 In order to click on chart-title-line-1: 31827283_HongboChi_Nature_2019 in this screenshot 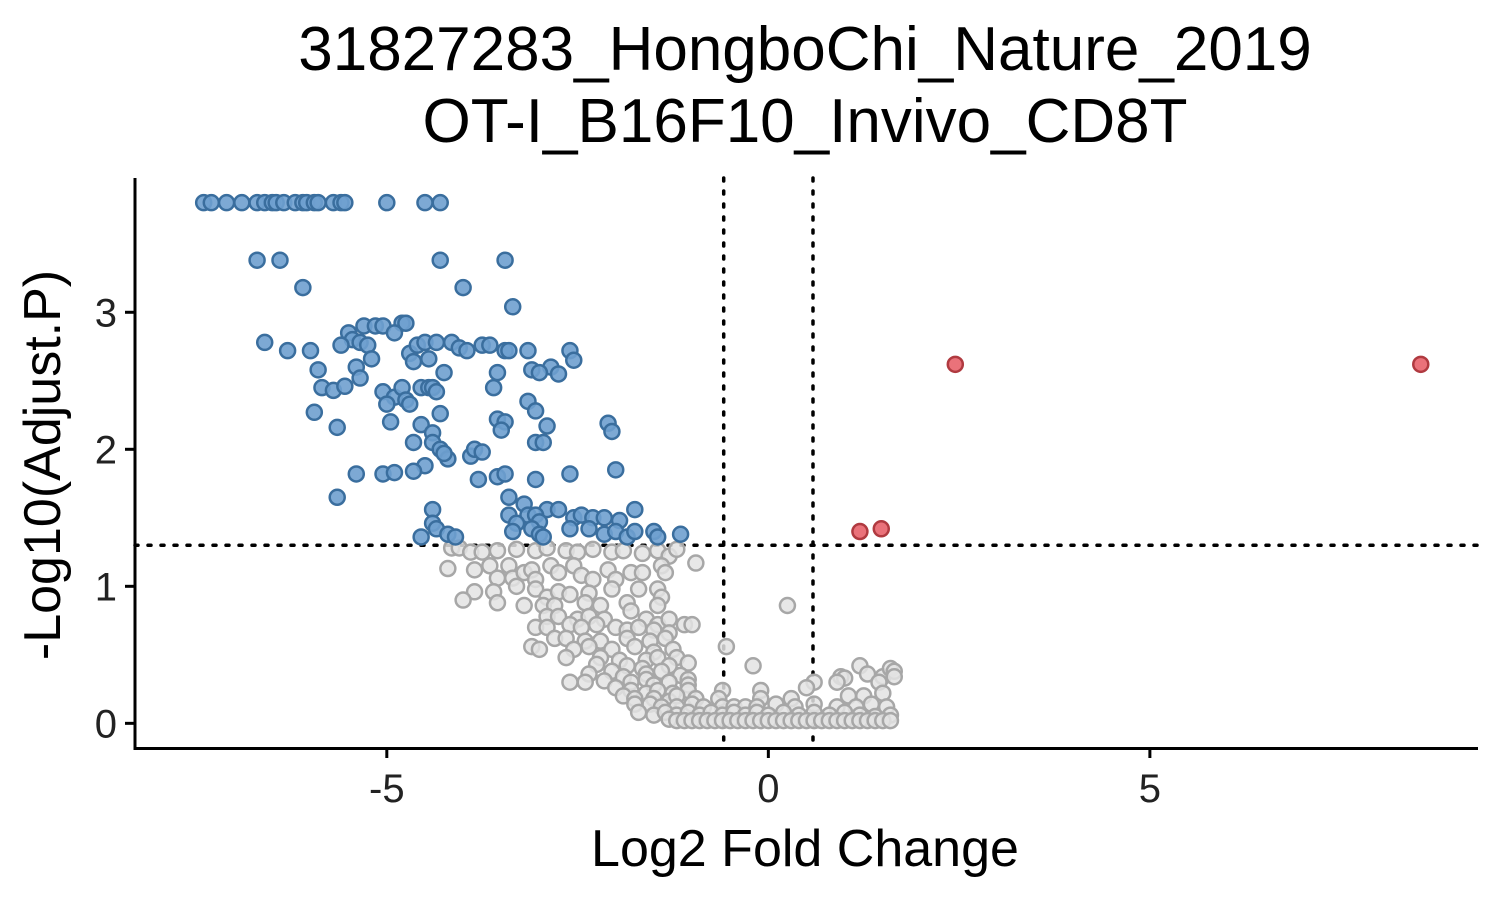, I will do `click(805, 49)`.